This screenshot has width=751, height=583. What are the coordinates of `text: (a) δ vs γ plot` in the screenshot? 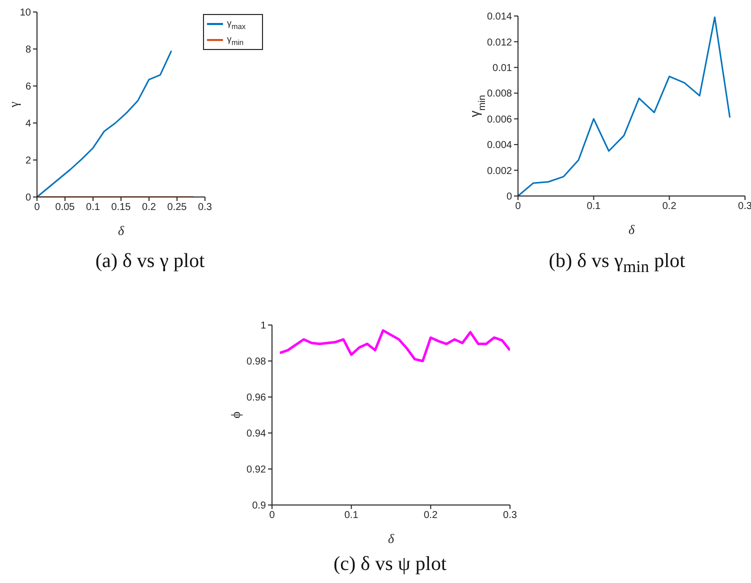 It's located at (150, 261).